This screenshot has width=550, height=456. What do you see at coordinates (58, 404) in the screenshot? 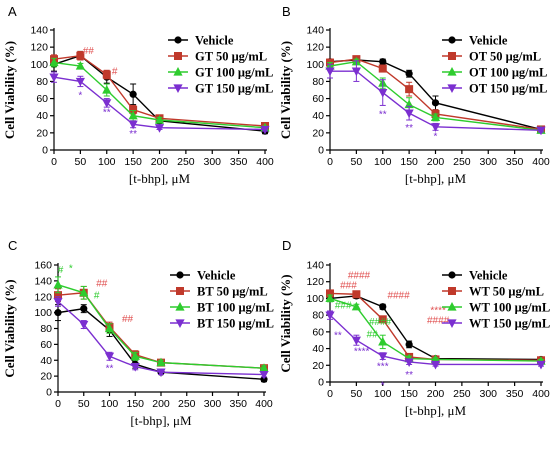
I see `x-tick-label: 0` at bounding box center [58, 404].